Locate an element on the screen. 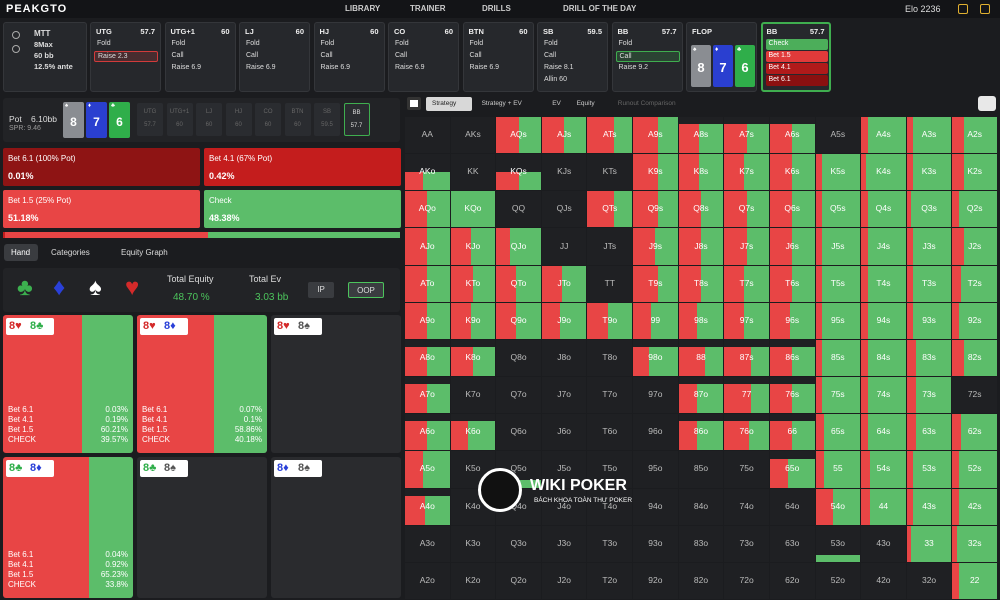 The image size is (1000, 600). matrix-tab: EV is located at coordinates (556, 103).